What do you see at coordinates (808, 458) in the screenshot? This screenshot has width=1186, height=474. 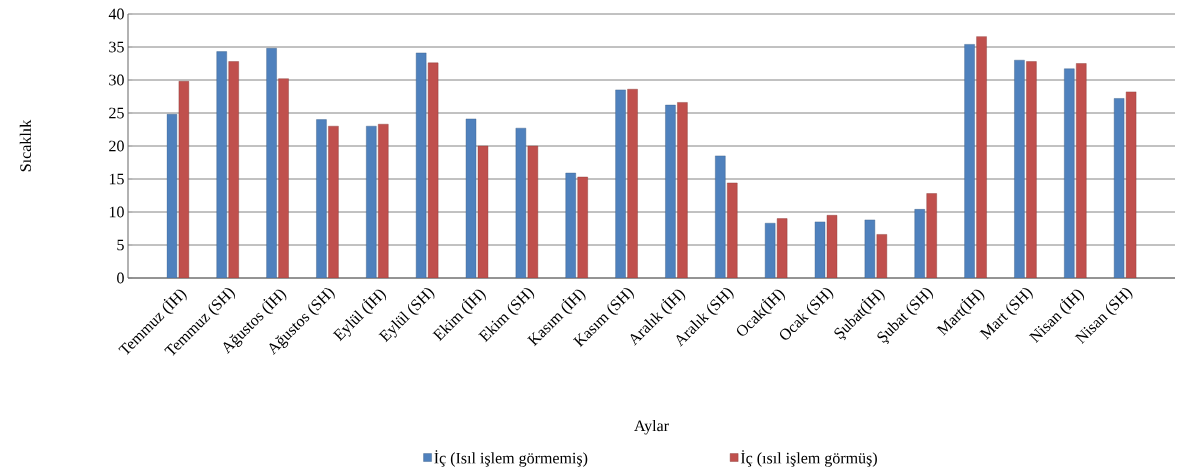 I see `legend-label: İç (ısıl işlem görmüş)` at bounding box center [808, 458].